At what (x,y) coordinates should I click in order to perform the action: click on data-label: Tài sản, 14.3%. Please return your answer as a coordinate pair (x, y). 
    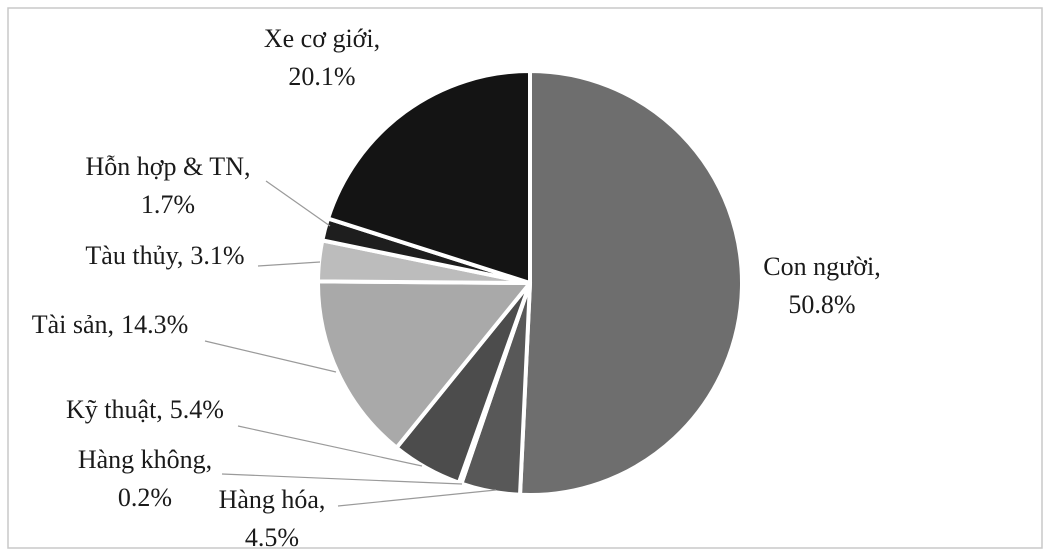
    Looking at the image, I should click on (110, 324).